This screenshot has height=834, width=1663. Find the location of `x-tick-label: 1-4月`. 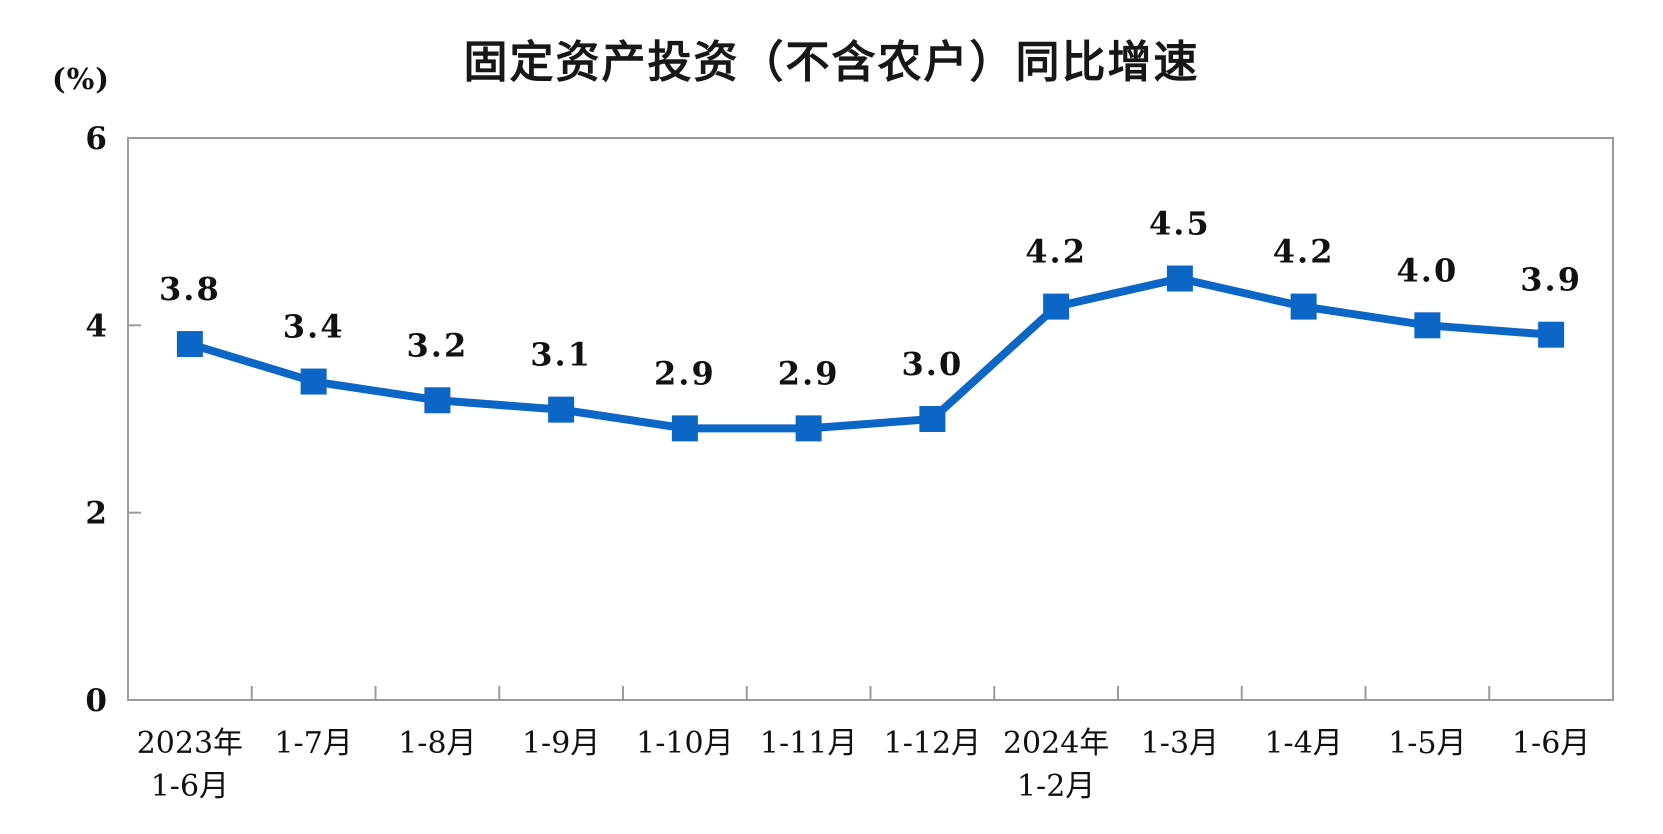

x-tick-label: 1-4月 is located at coordinates (1303, 743).